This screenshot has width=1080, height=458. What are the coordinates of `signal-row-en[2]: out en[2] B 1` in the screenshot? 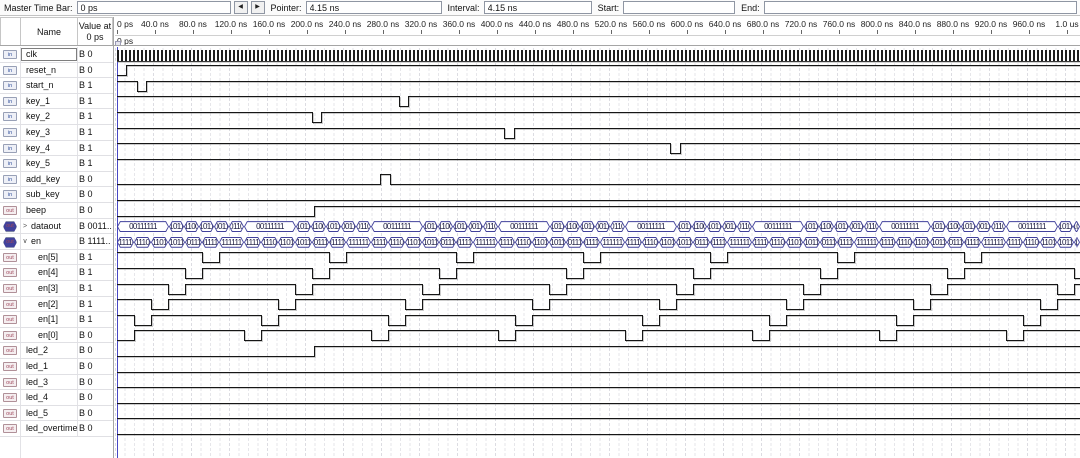 It's located at (56, 305).